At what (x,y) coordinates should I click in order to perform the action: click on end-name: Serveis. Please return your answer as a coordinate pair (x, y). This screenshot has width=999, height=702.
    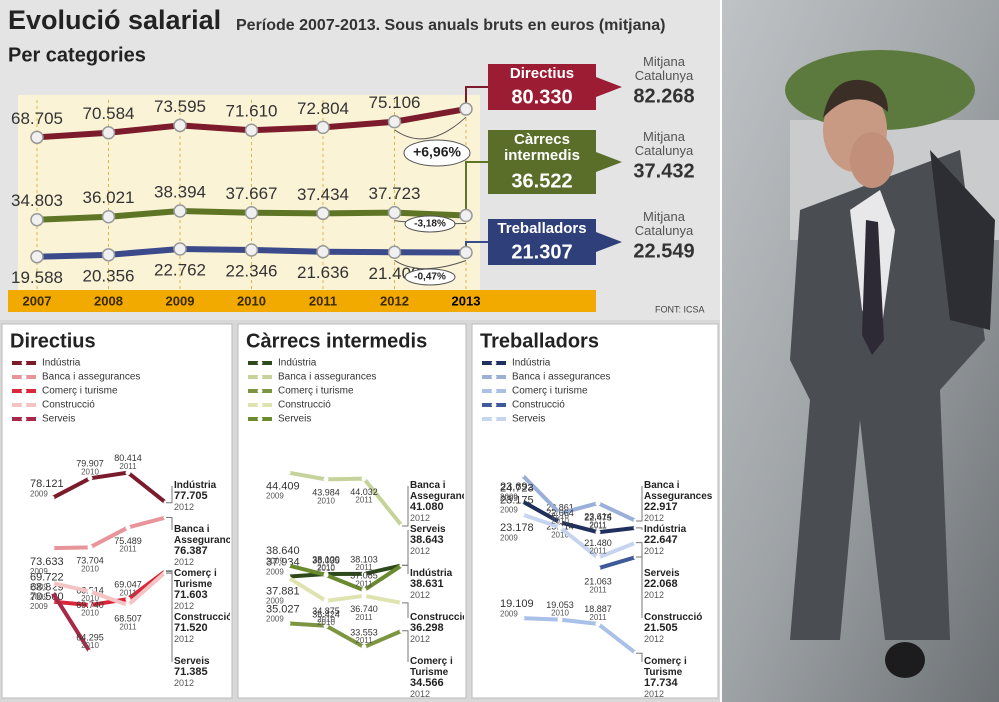
    Looking at the image, I should click on (428, 529).